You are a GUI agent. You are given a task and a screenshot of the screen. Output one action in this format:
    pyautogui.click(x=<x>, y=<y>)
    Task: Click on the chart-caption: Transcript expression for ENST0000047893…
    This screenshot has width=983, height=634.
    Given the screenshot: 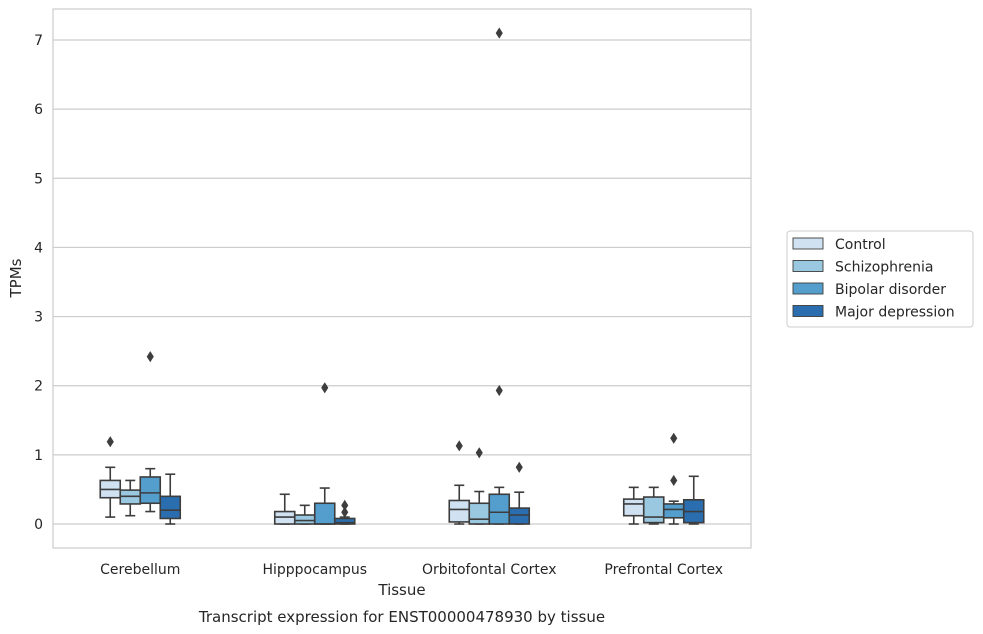 What is the action you would take?
    pyautogui.click(x=401, y=617)
    